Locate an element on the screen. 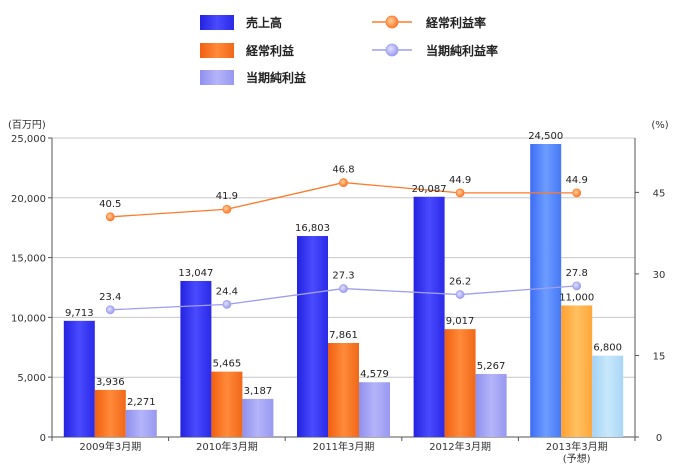  x-tick-note: (予想) is located at coordinates (577, 458).